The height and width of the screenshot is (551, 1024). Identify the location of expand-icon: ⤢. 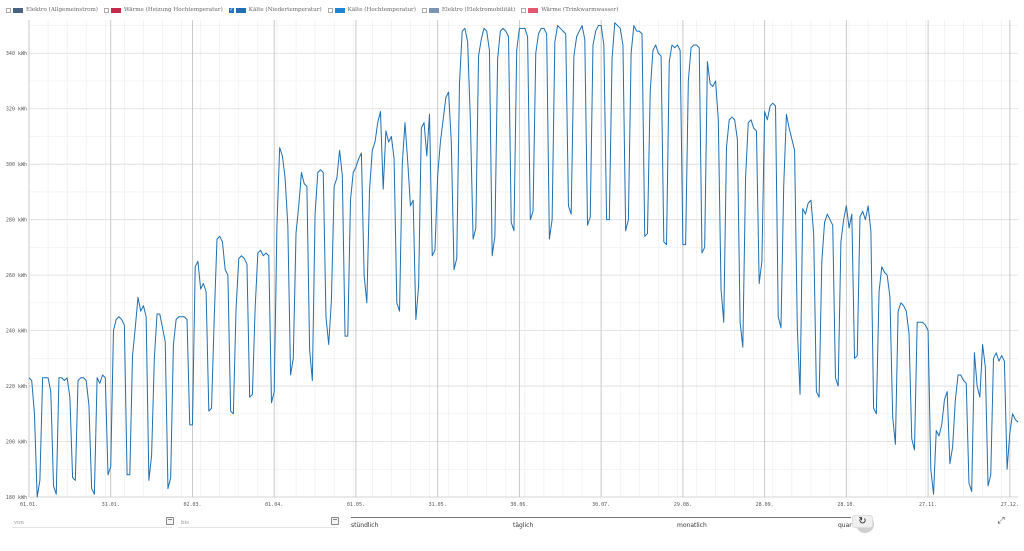
(1001, 521).